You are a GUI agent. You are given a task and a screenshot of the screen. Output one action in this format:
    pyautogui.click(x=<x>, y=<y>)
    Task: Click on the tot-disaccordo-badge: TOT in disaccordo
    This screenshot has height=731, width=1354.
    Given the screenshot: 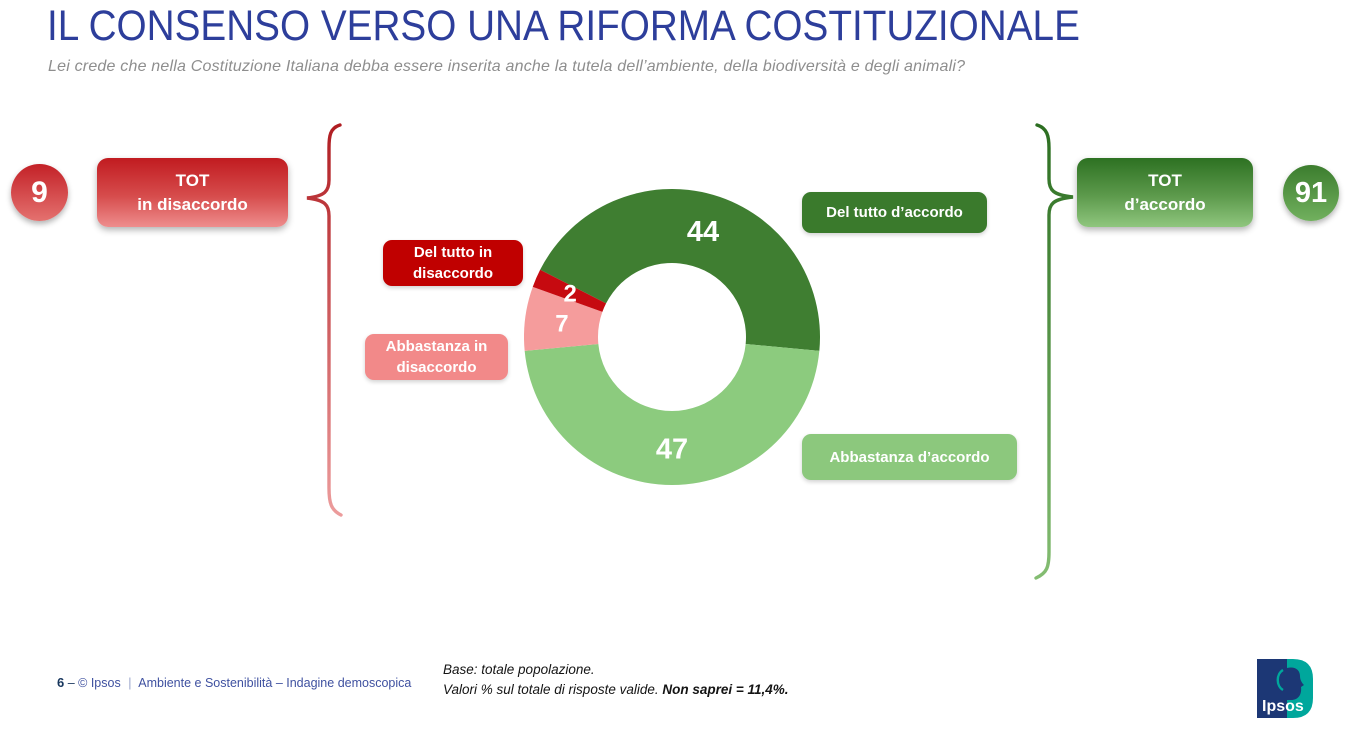 What is the action you would take?
    pyautogui.click(x=192, y=192)
    